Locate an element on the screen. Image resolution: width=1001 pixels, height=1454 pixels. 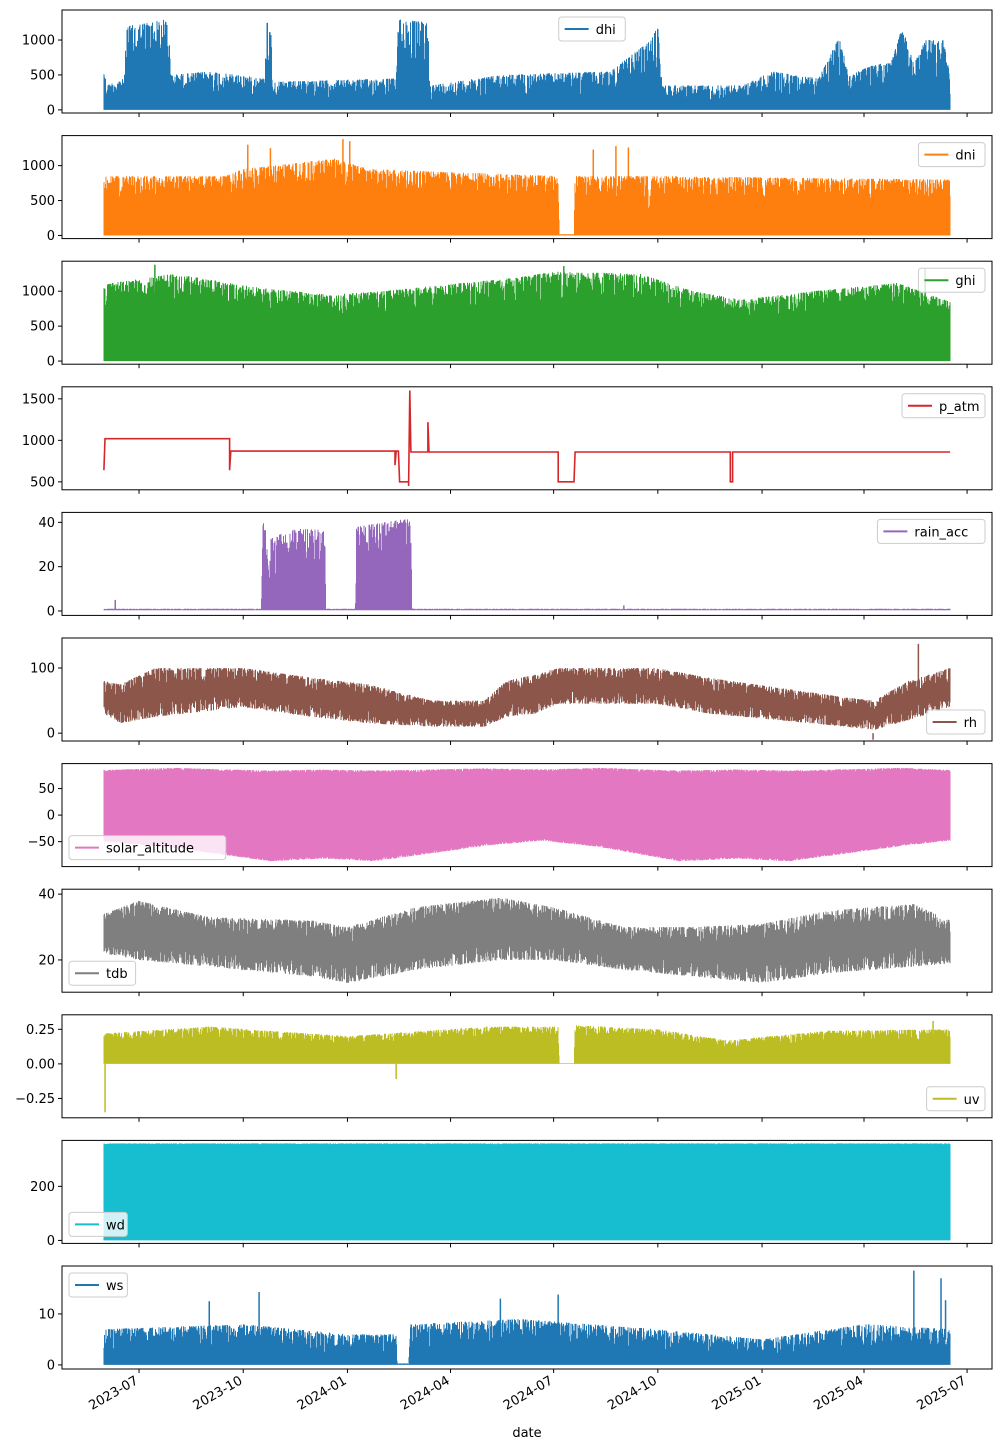
legend-rain_acc: rain_acc is located at coordinates (931, 531).